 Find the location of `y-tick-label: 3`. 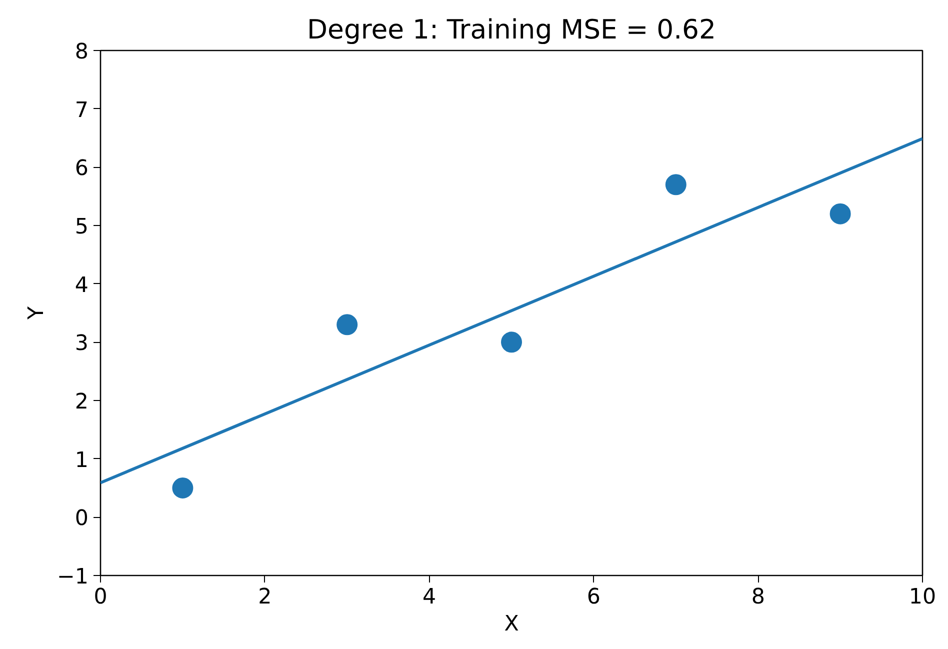

y-tick-label: 3 is located at coordinates (81, 343).